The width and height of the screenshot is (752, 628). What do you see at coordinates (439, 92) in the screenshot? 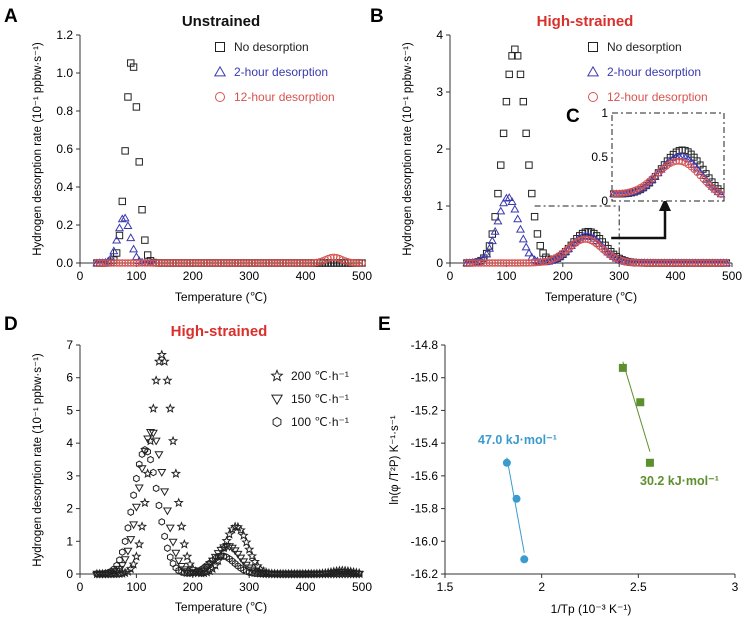
I see `panel-b-y-tick-label: 3` at bounding box center [439, 92].